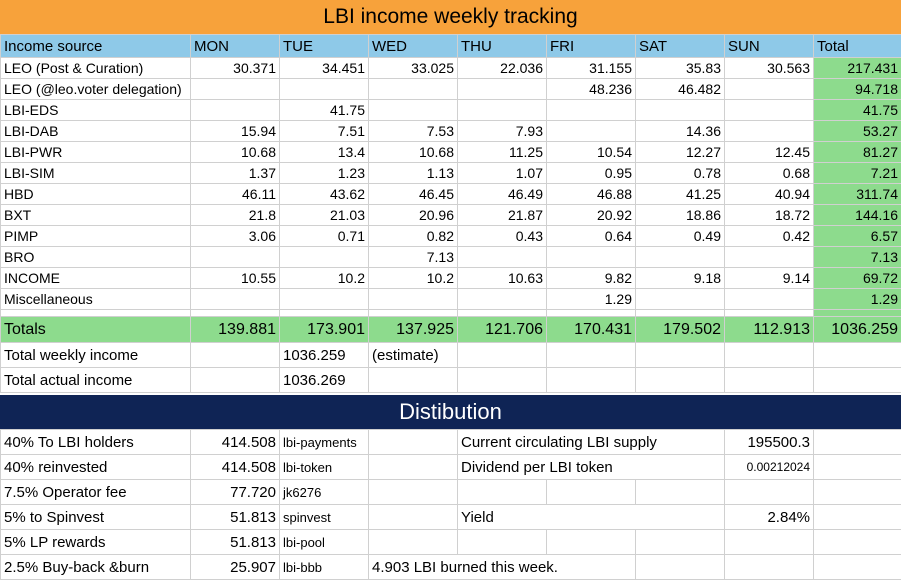 This screenshot has height=580, width=901. I want to click on row-total-cell: 217.431, so click(857, 68).